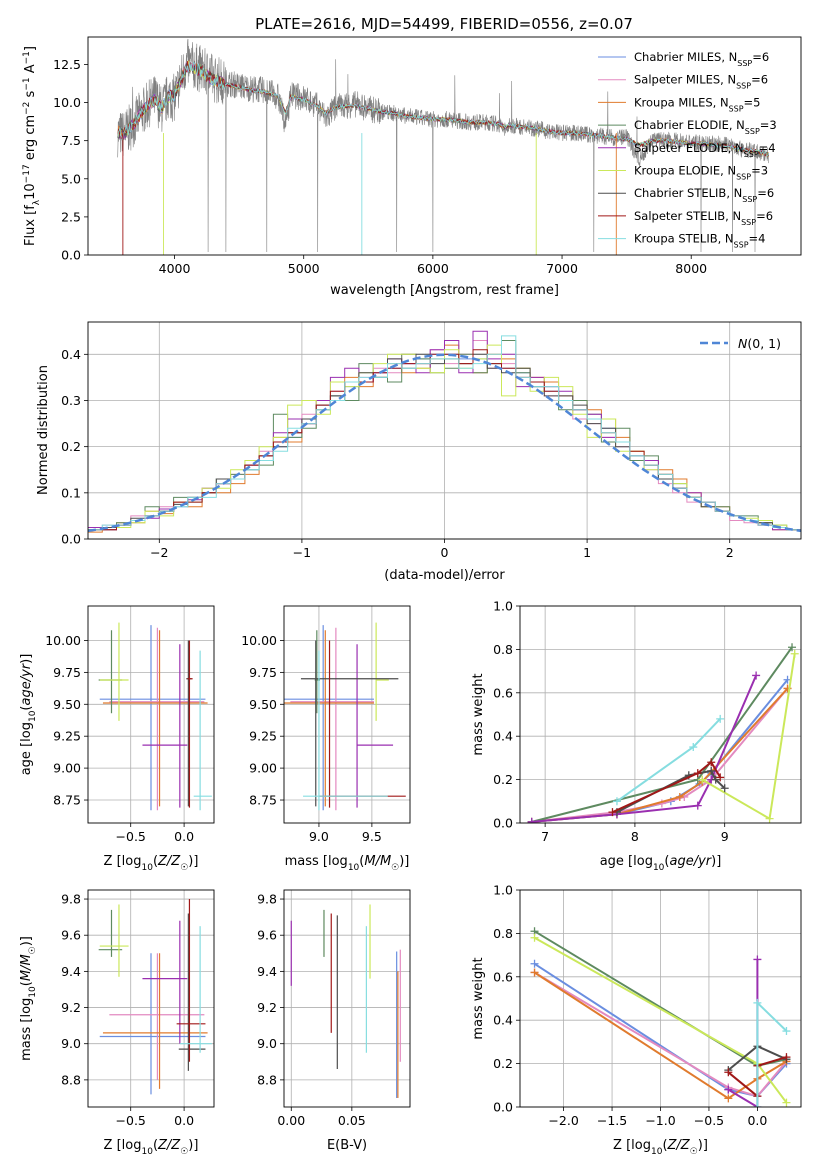  Describe the element at coordinates (632, 1145) in the screenshot. I see `label-part: Z [log` at that location.